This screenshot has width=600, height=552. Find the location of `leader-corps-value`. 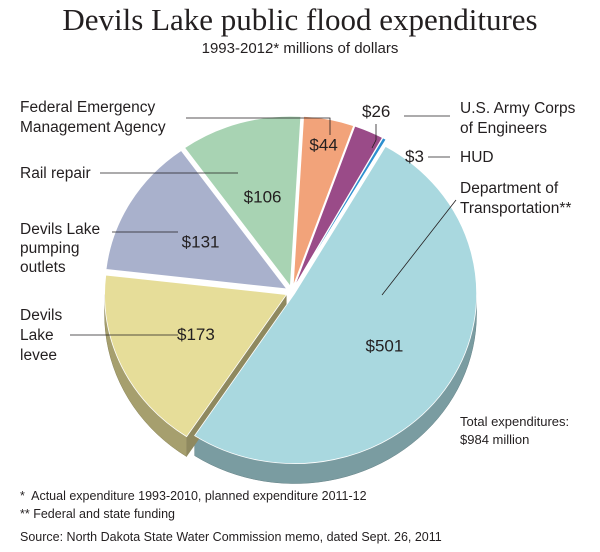

leader-corps-value is located at coordinates (374, 136).